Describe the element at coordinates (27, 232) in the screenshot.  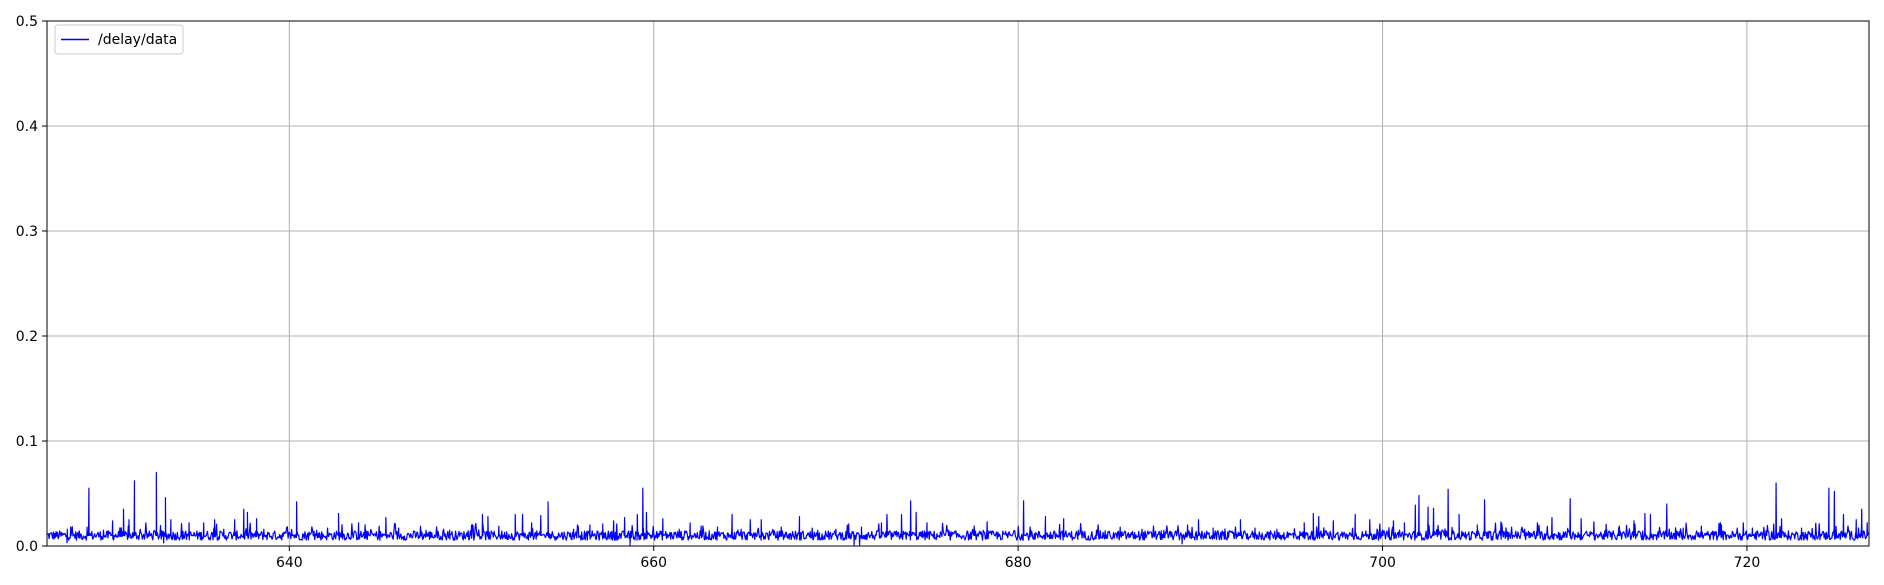
I see `y-tick-label: 0.3` at that location.